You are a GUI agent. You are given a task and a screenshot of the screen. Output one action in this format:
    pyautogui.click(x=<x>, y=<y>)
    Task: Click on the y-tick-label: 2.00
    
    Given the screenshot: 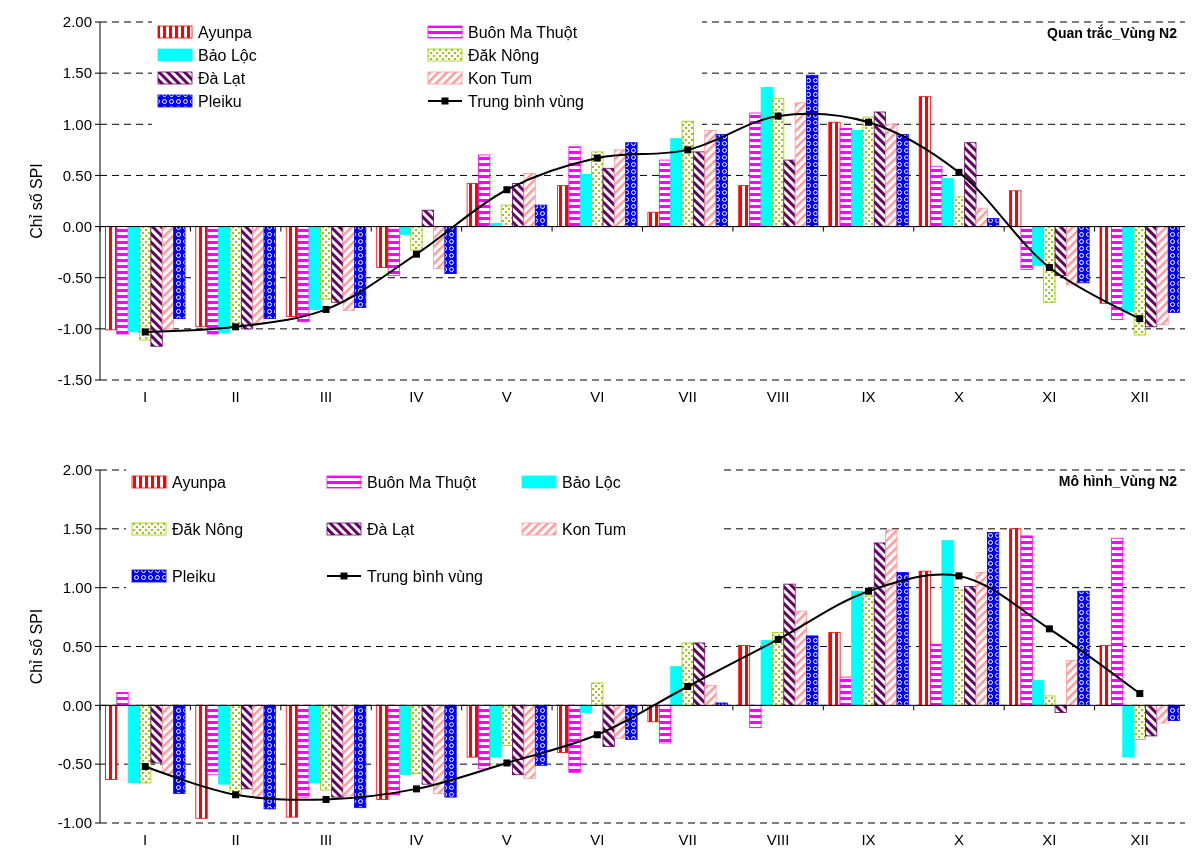 What is the action you would take?
    pyautogui.click(x=77, y=22)
    